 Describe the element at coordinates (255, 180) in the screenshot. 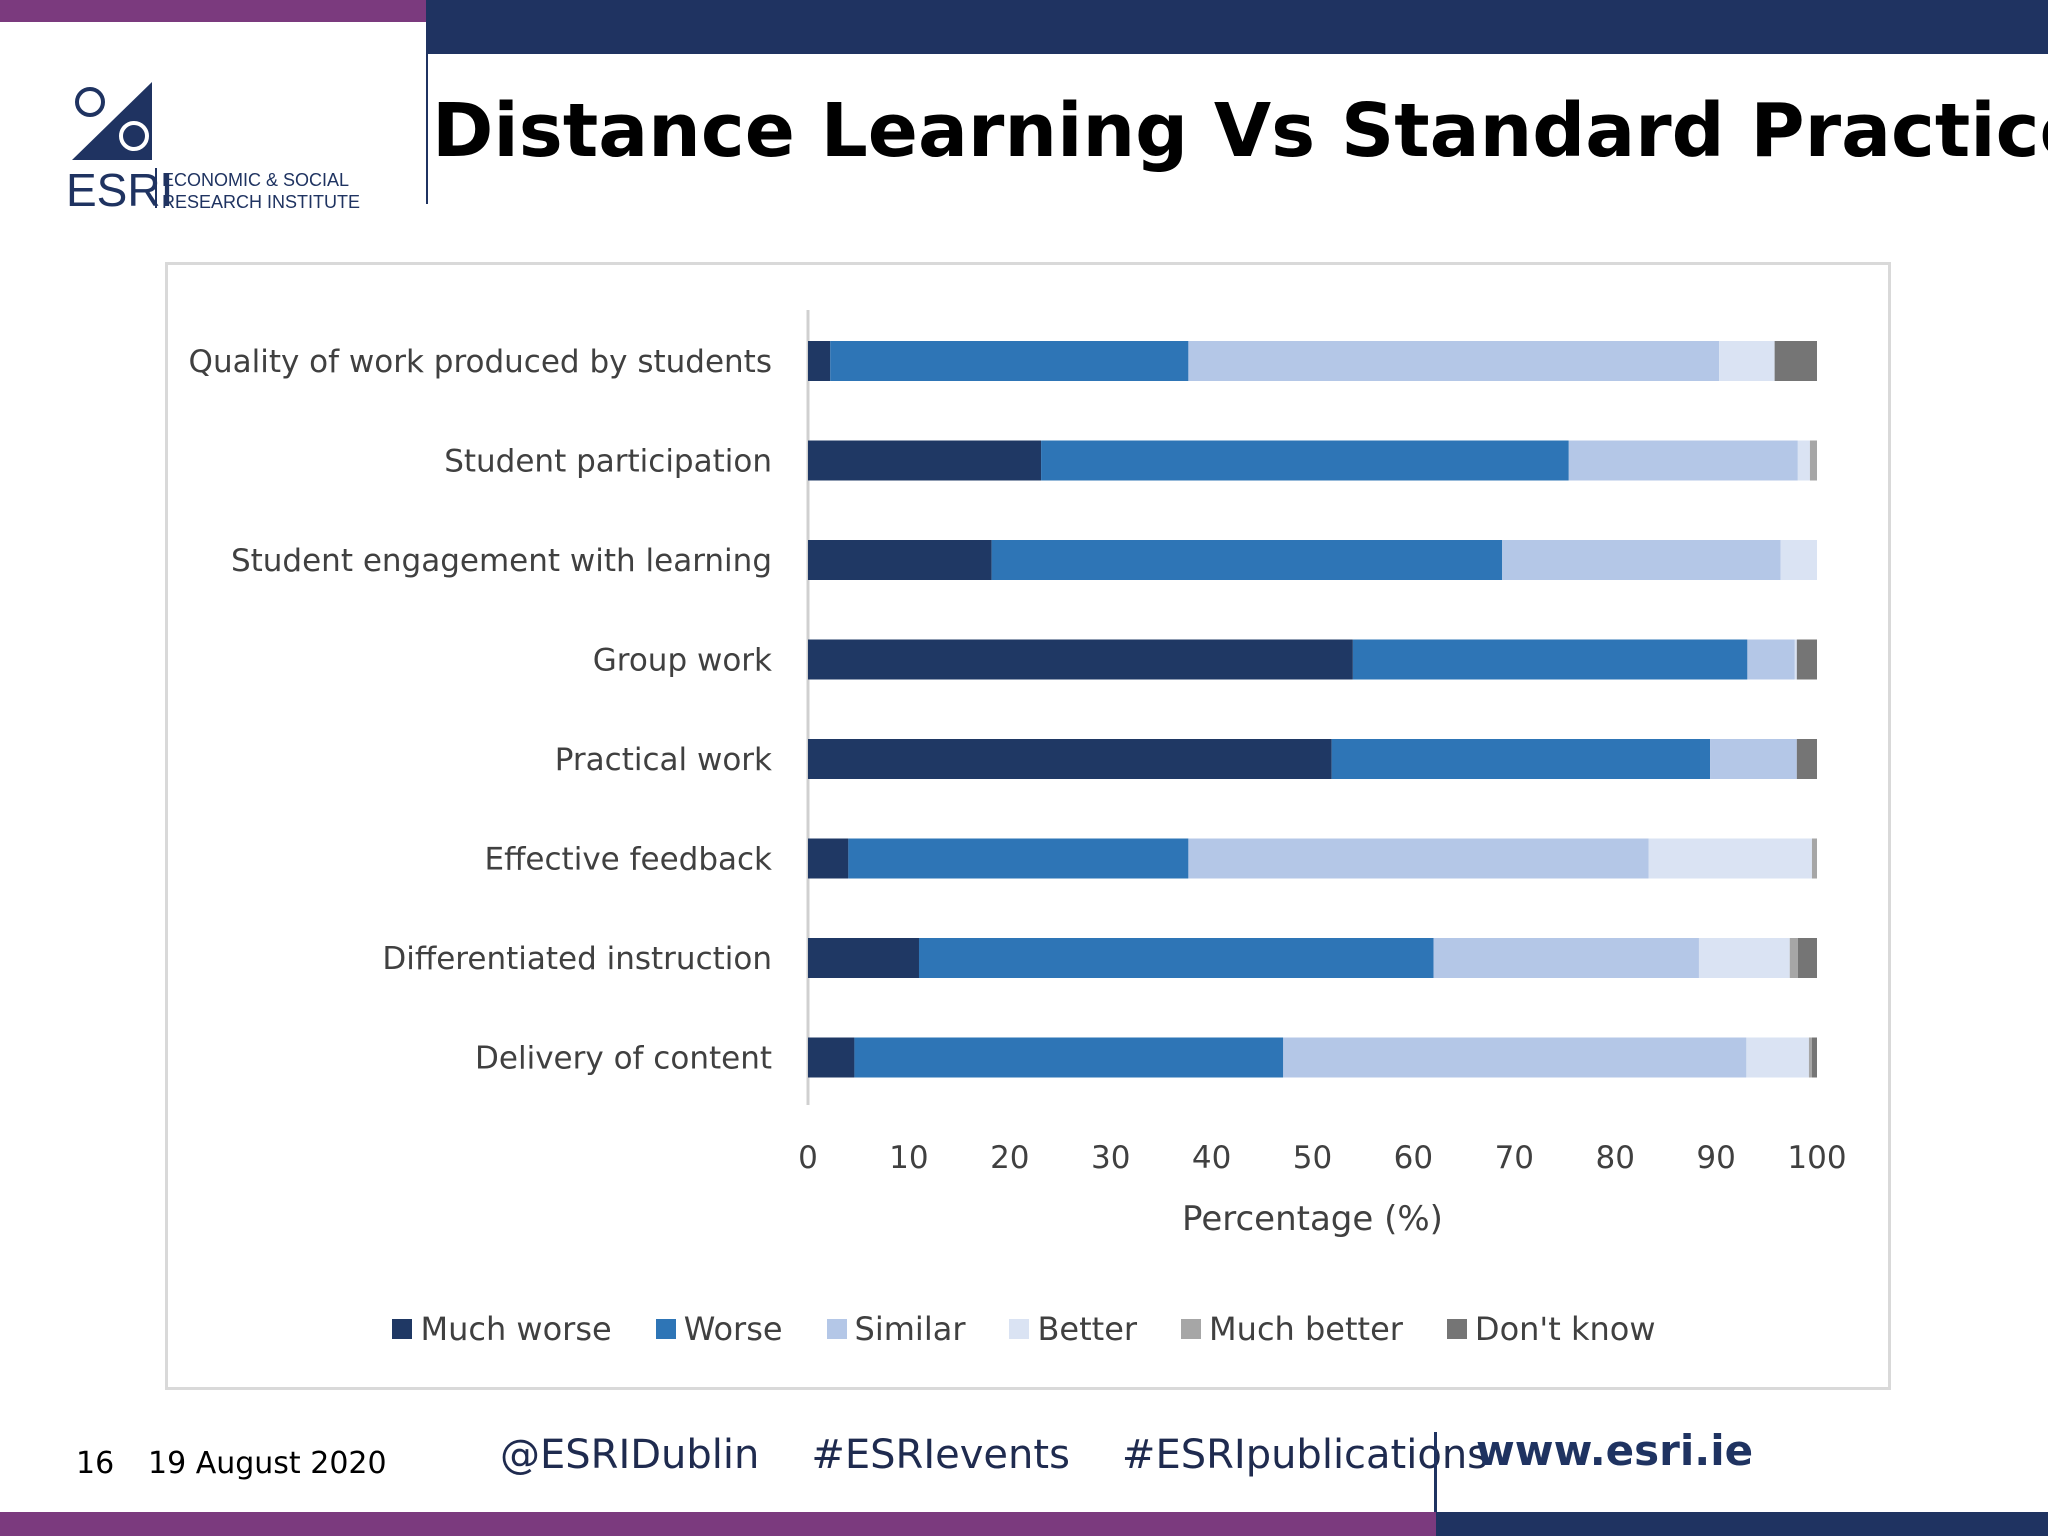

I see `logo-line1: ECONOMIC & SOCIAL` at that location.